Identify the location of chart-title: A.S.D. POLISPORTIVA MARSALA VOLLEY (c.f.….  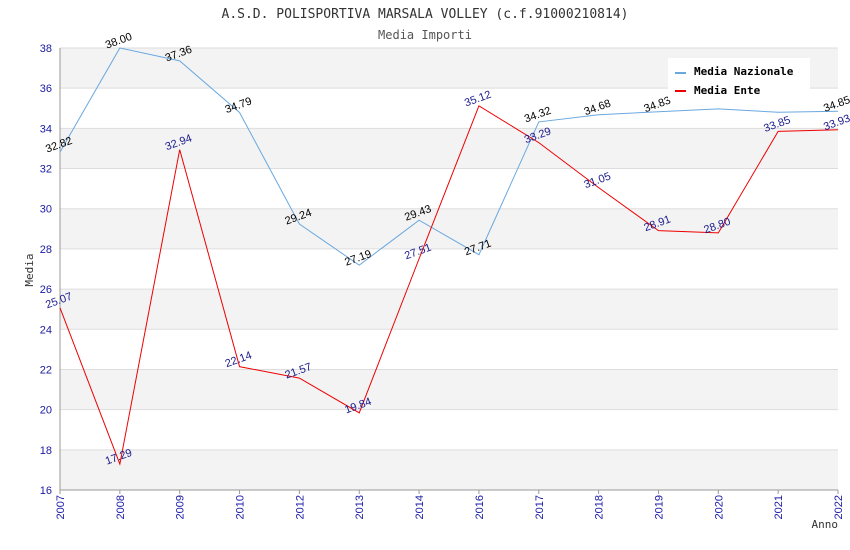
(425, 14).